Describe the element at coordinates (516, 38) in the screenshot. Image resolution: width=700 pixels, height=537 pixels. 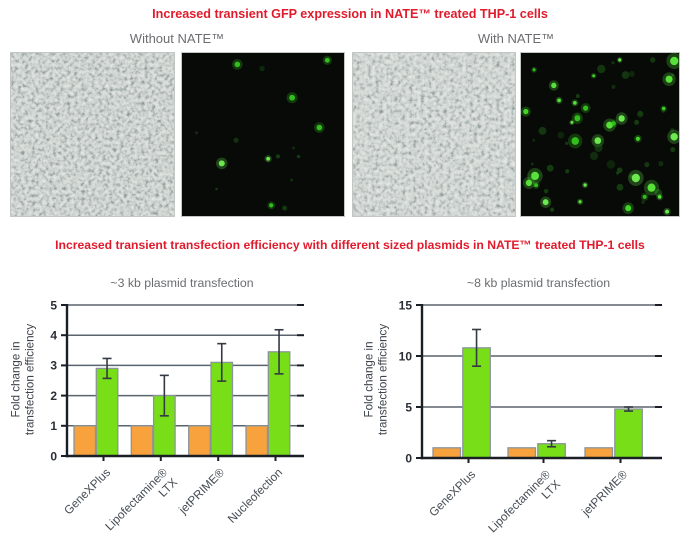
I see `with-nate-label: With NATE™` at that location.